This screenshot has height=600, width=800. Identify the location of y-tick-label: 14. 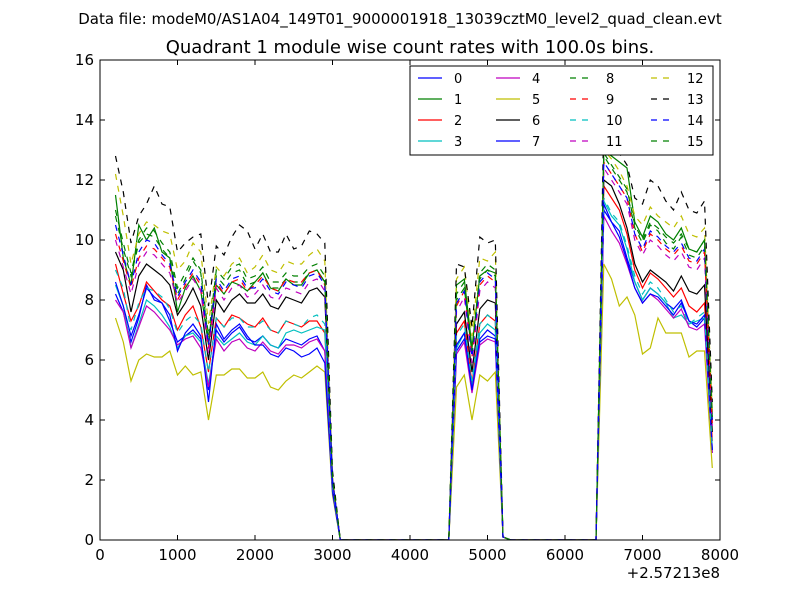
(84, 120).